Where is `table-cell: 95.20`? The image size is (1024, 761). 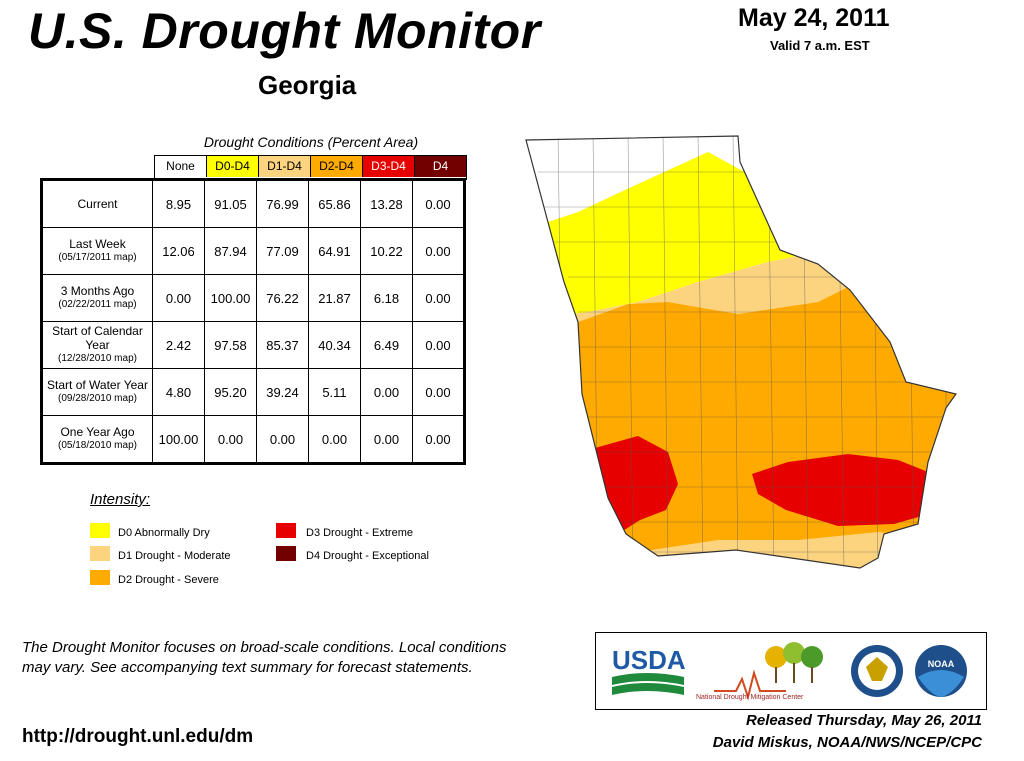
table-cell: 95.20 is located at coordinates (230, 392).